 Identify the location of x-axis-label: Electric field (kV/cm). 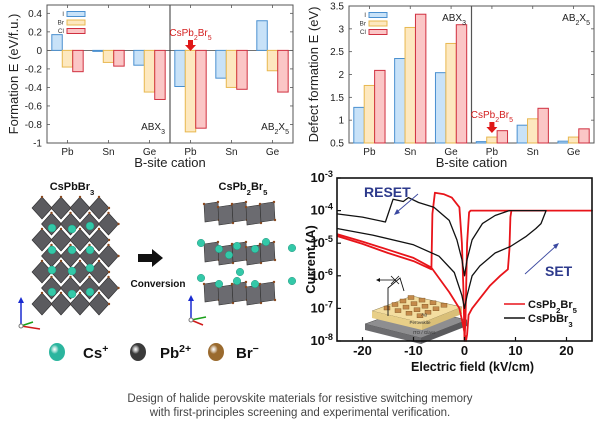
(472, 367).